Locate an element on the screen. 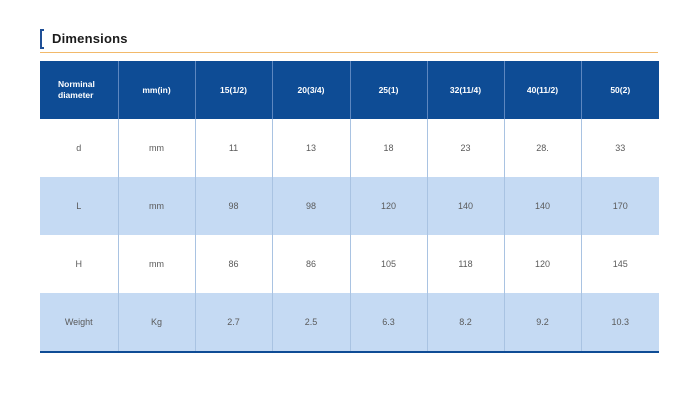 This screenshot has width=700, height=400. value-cell: 18 is located at coordinates (388, 148).